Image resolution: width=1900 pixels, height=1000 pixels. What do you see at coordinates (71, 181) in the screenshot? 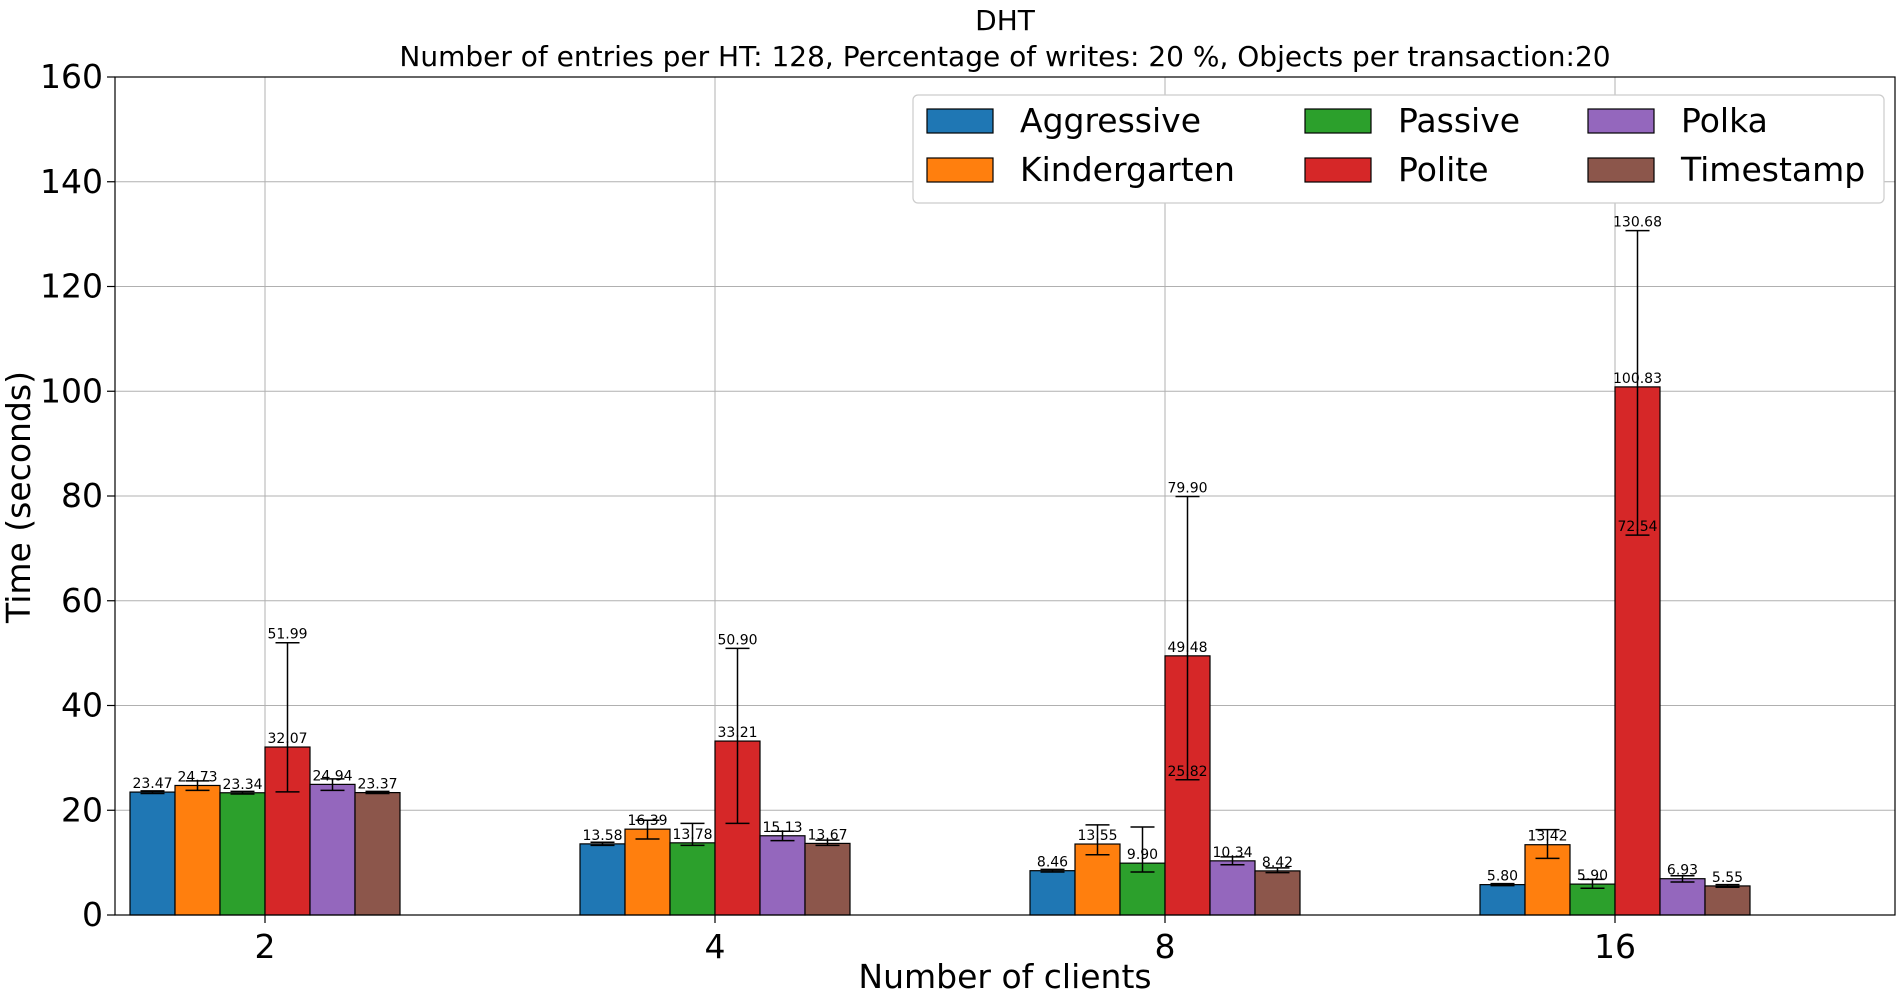
I see `y-tick-label: 140` at bounding box center [71, 181].